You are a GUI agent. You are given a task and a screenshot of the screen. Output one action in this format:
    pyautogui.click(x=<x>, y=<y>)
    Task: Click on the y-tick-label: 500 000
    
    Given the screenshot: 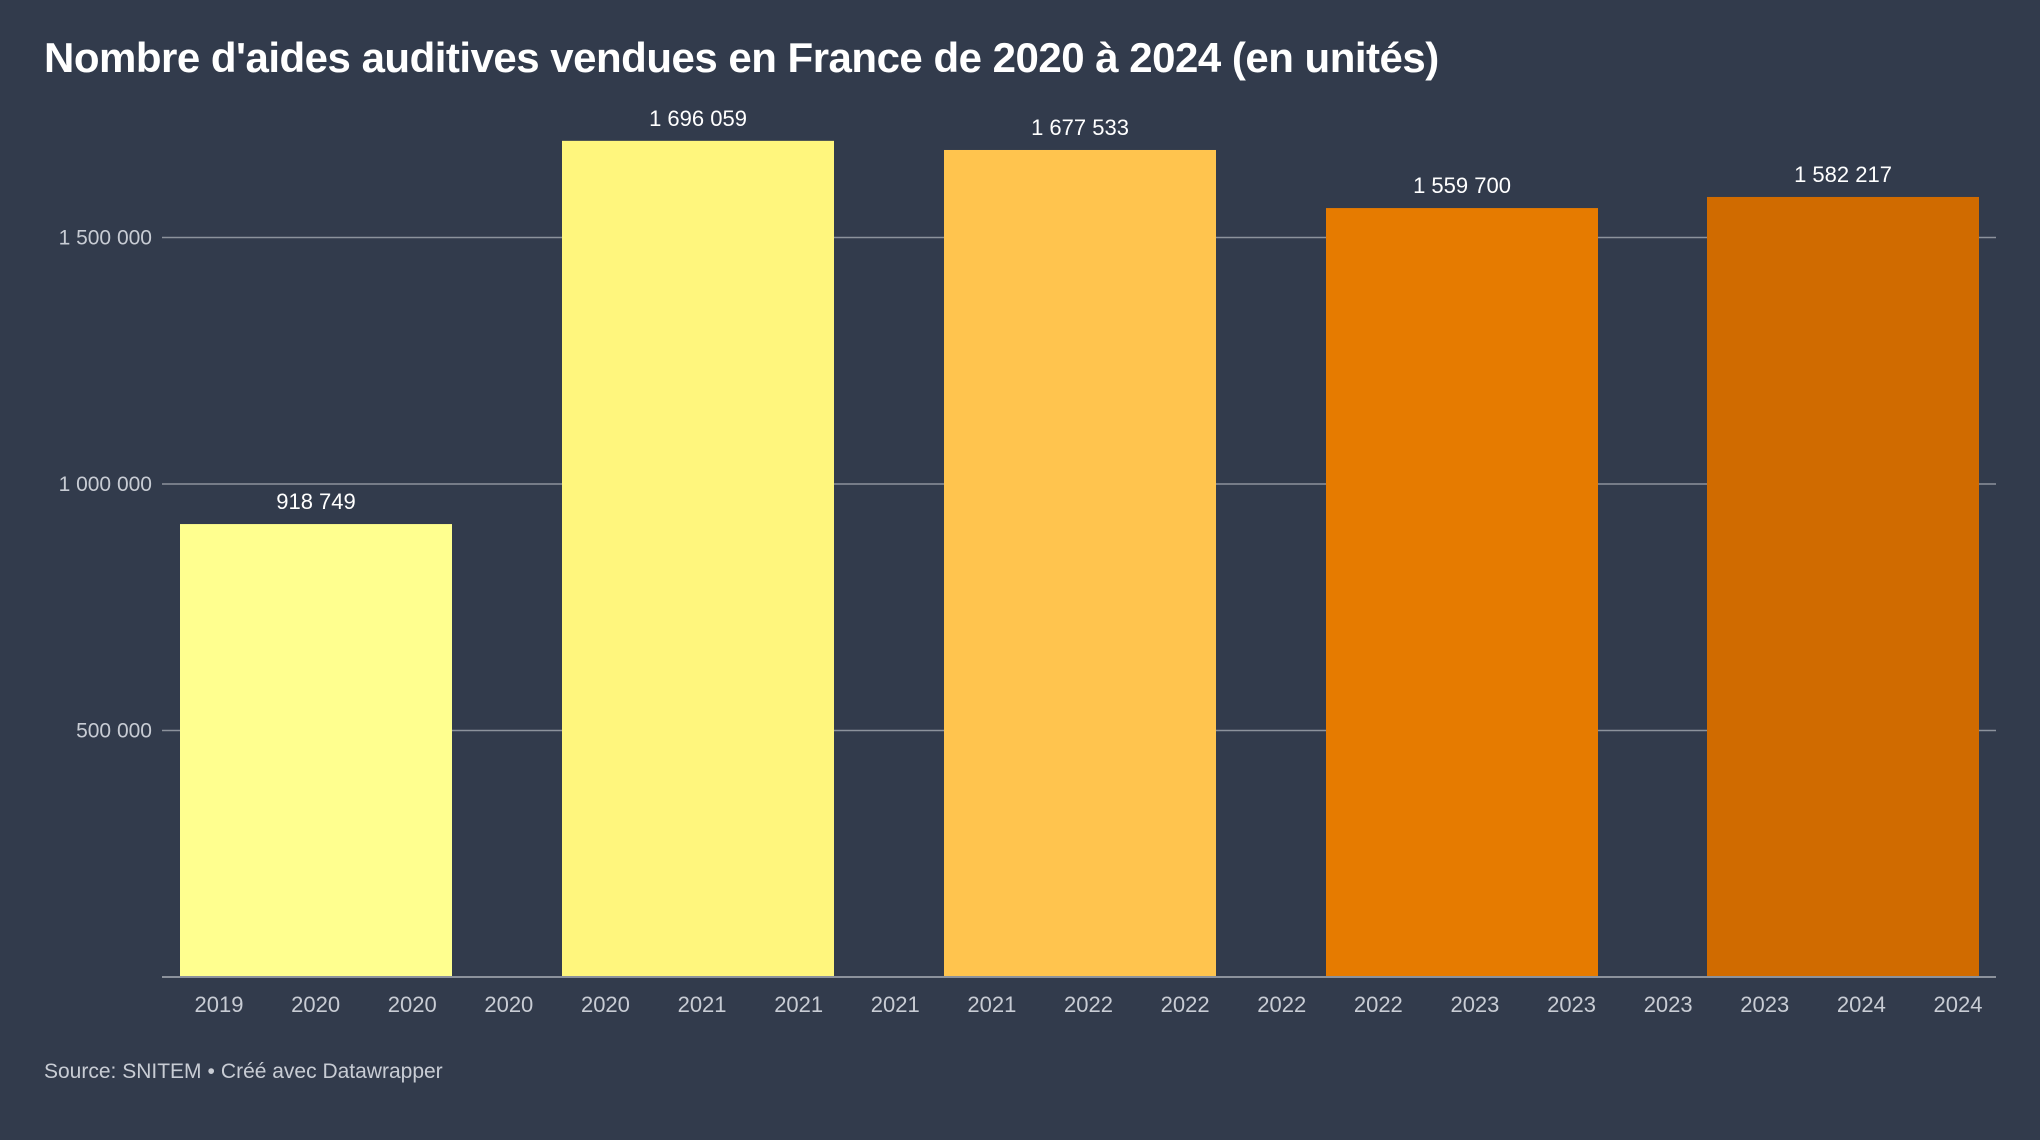 What is the action you would take?
    pyautogui.click(x=114, y=731)
    